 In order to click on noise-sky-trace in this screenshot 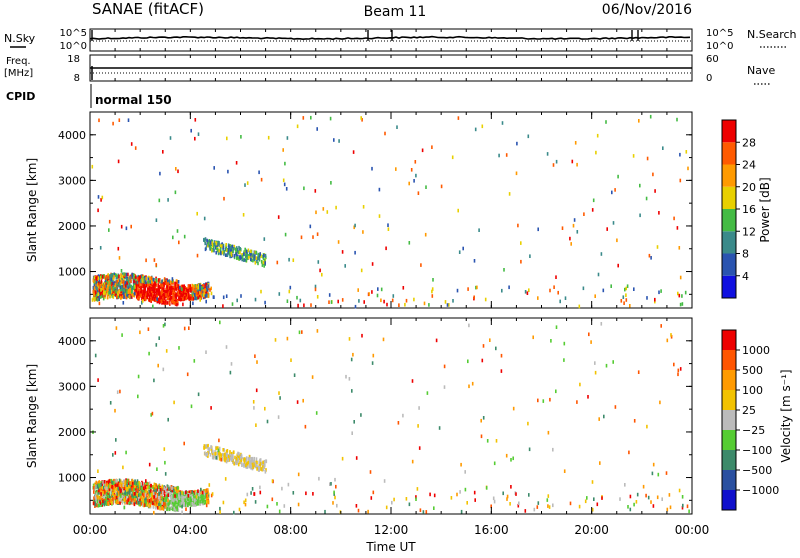, I will do `click(390, 38)`.